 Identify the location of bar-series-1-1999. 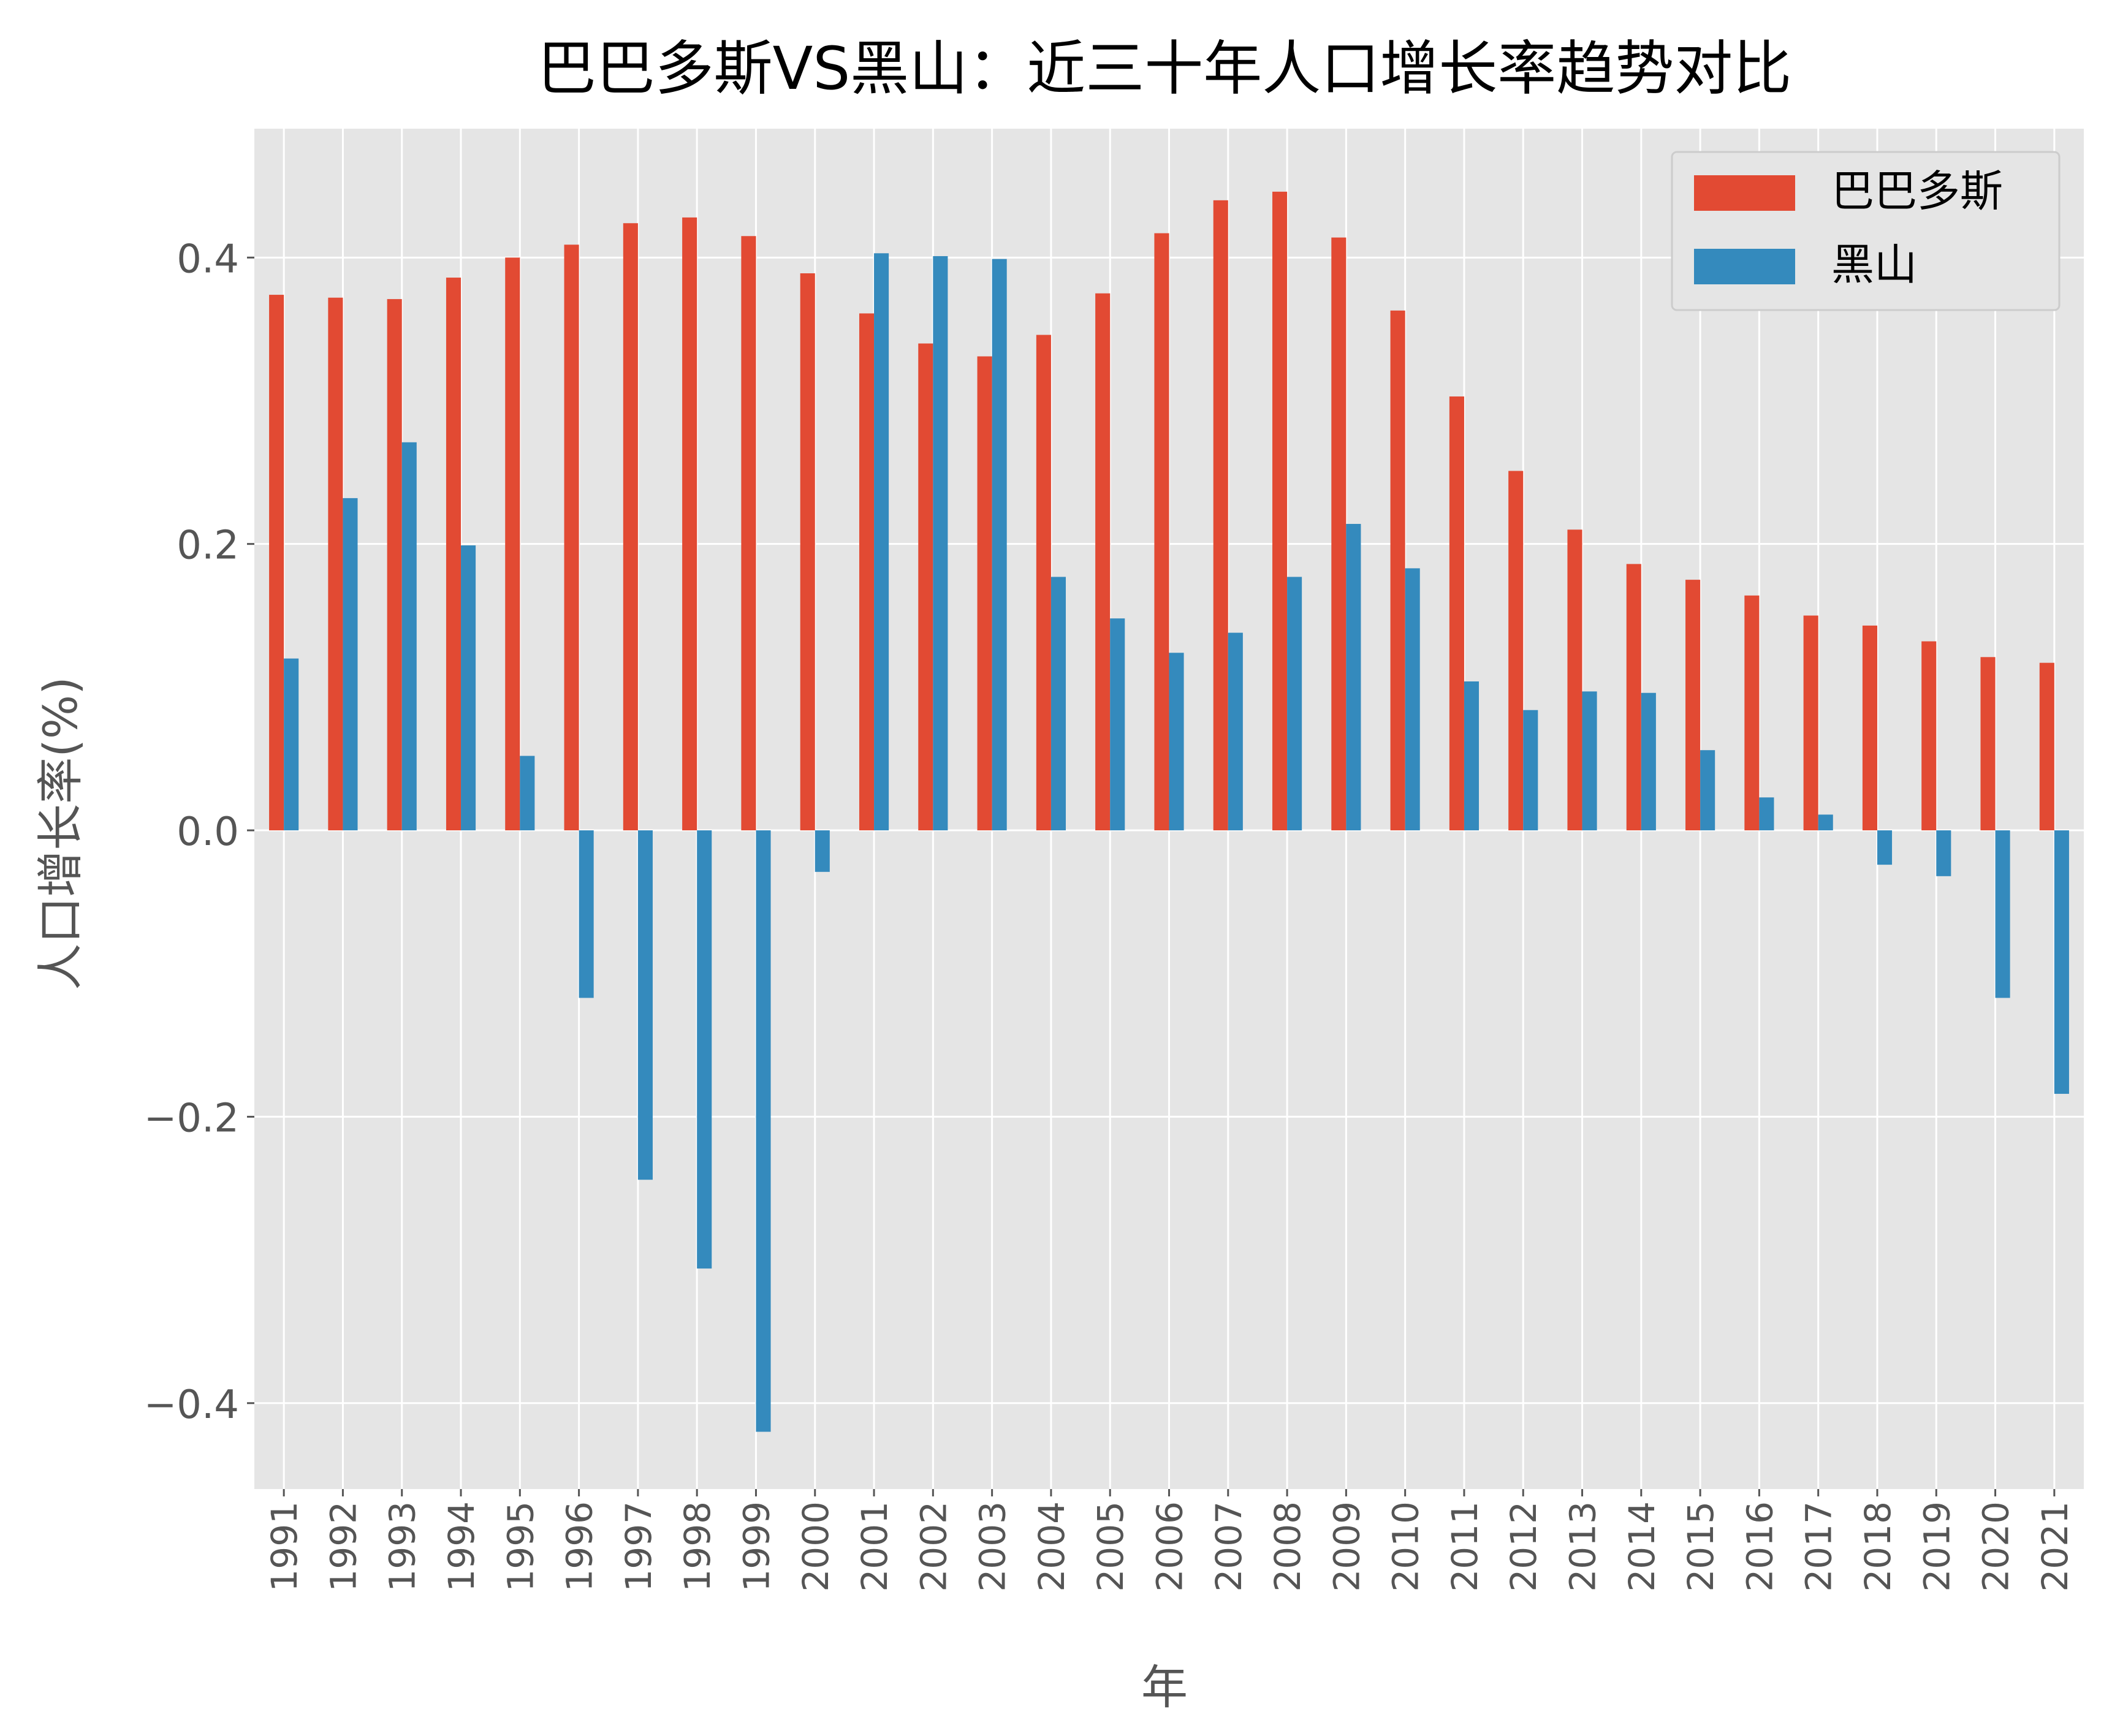
(763, 1131).